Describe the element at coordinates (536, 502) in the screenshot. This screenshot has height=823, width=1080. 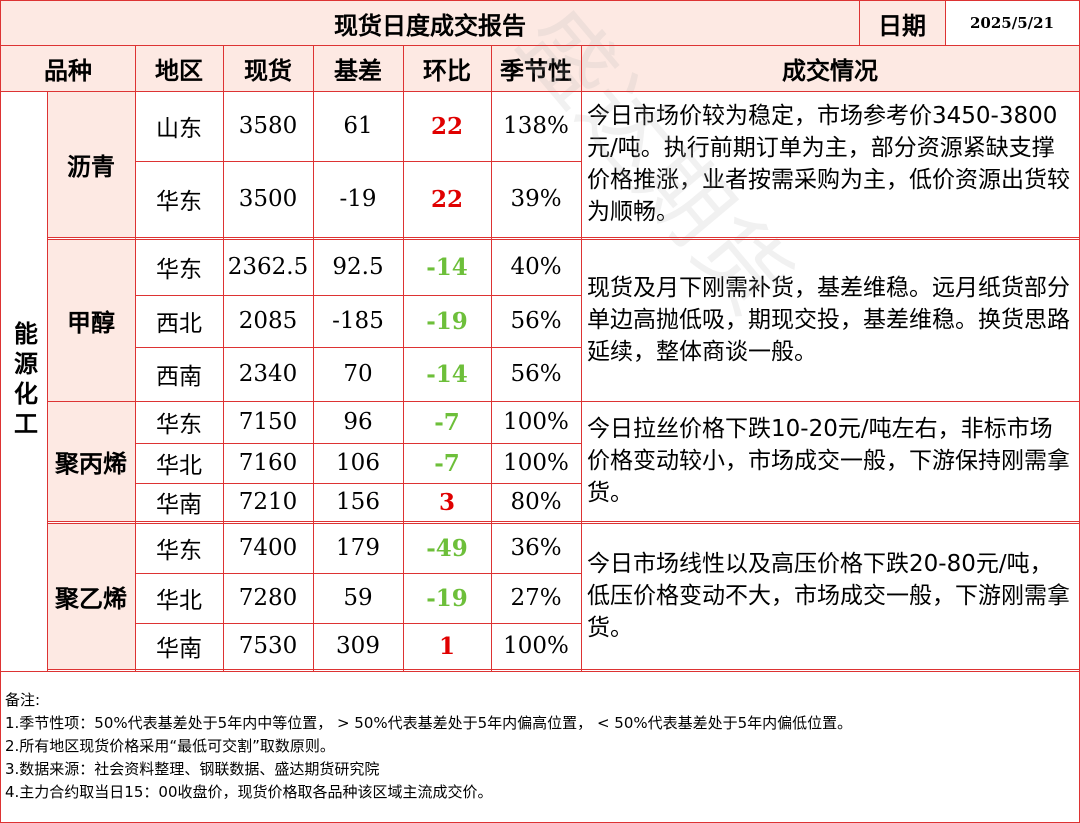
I see `seasonal-cell: 80%` at that location.